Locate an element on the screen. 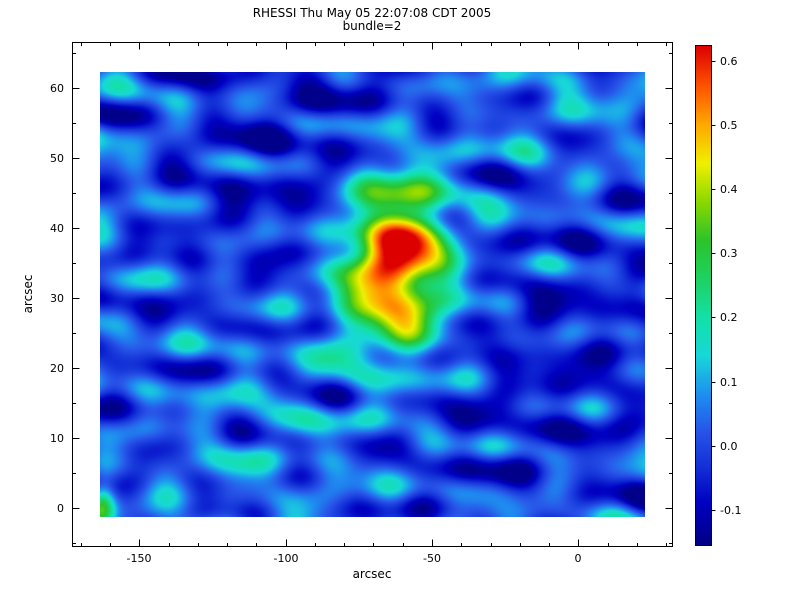 This screenshot has height=600, width=800. x-tick-label: -150 is located at coordinates (139, 558).